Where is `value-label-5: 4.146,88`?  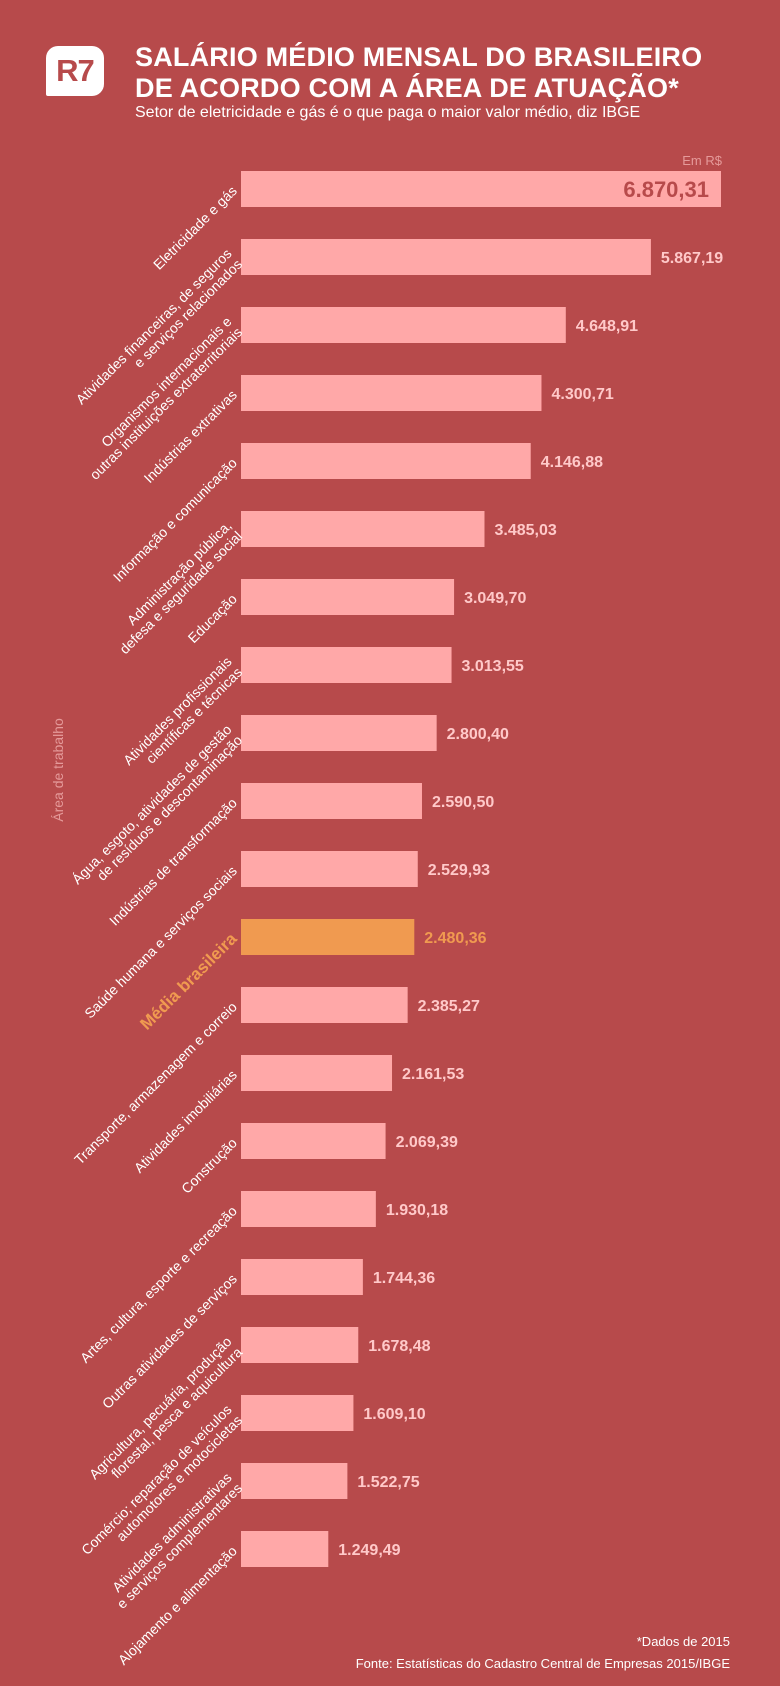
value-label-5: 4.146,88 is located at coordinates (572, 462).